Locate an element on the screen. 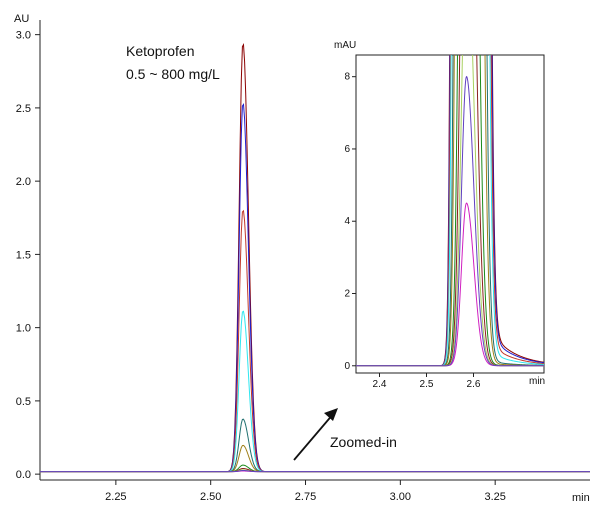 The height and width of the screenshot is (507, 592). main-x-unit: min is located at coordinates (581, 498).